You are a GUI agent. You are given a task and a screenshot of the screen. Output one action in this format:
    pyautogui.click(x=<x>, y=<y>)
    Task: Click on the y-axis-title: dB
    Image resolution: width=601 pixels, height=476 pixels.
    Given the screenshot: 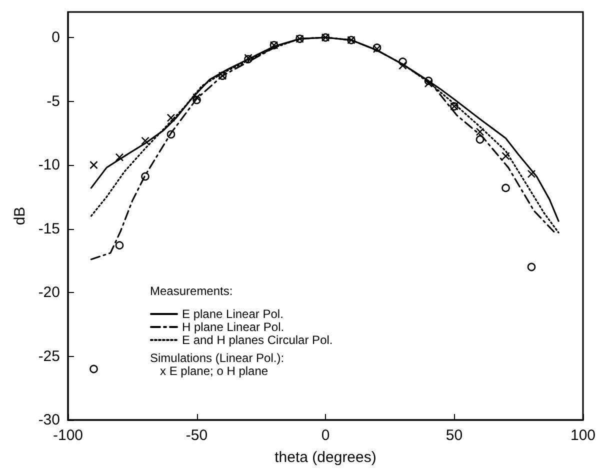 What is the action you would take?
    pyautogui.click(x=19, y=216)
    